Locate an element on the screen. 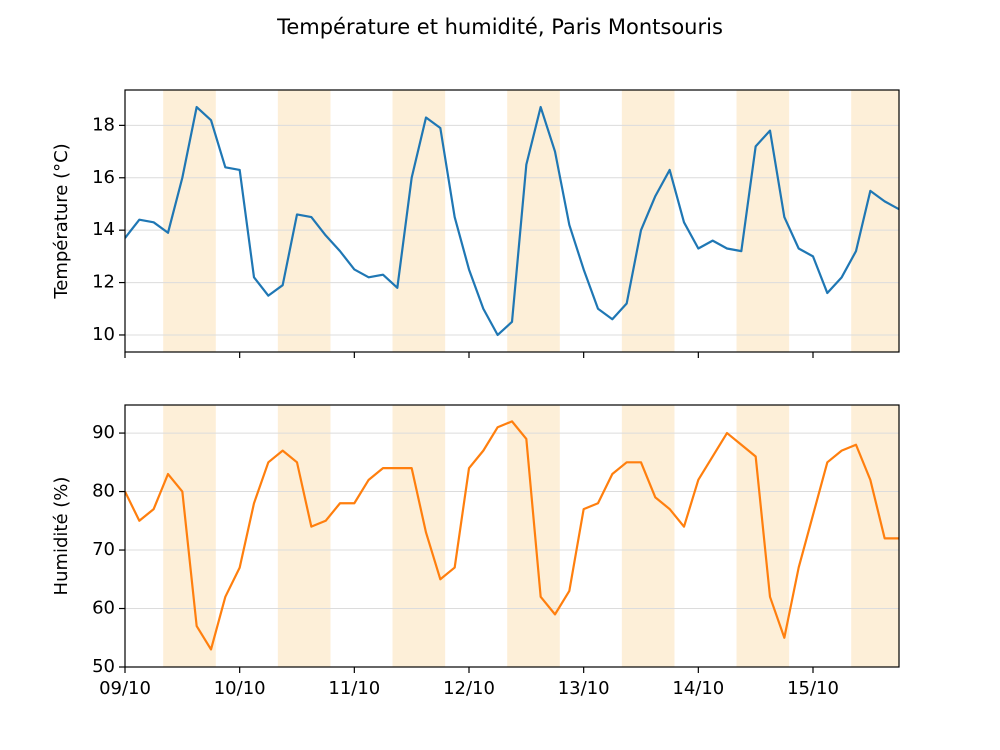 The height and width of the screenshot is (750, 1000). y-tick-label: 14 is located at coordinates (103, 229).